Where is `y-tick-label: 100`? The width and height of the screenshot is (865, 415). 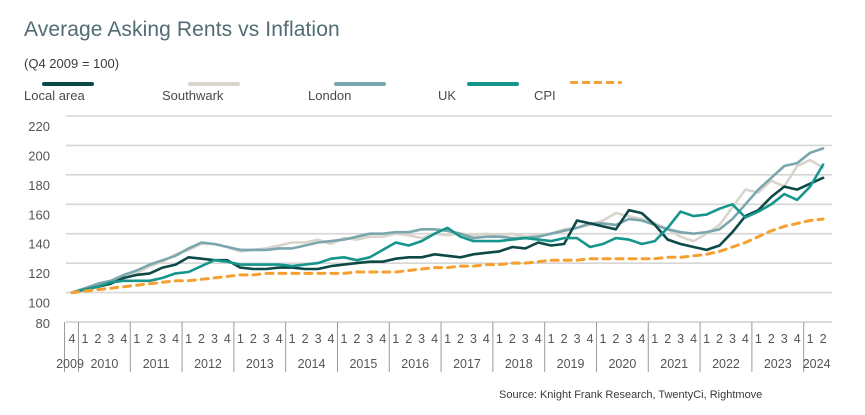 y-tick-label: 100 is located at coordinates (39, 303).